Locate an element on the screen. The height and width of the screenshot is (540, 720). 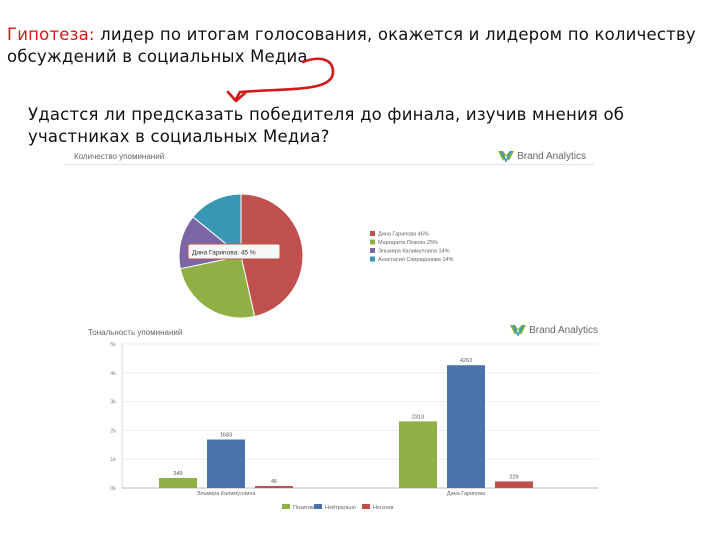
y-tick-label: 4k is located at coordinates (113, 374).